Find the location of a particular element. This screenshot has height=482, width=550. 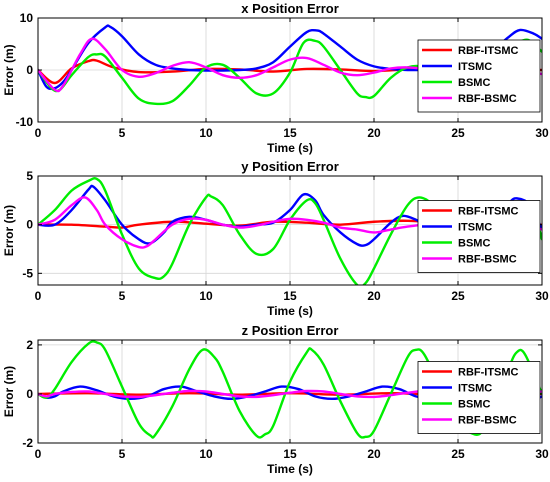

y-tick-label: -5 is located at coordinates (27, 273).